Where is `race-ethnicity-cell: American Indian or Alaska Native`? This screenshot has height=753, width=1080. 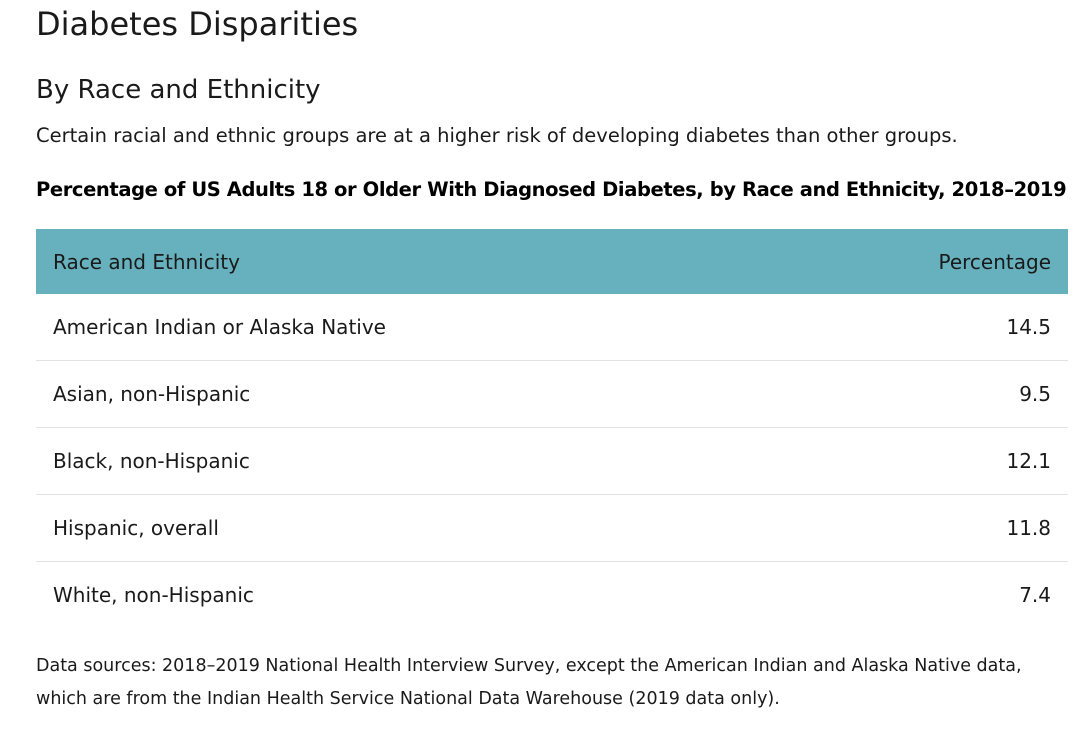
race-ethnicity-cell: American Indian or Alaska Native is located at coordinates (405, 327).